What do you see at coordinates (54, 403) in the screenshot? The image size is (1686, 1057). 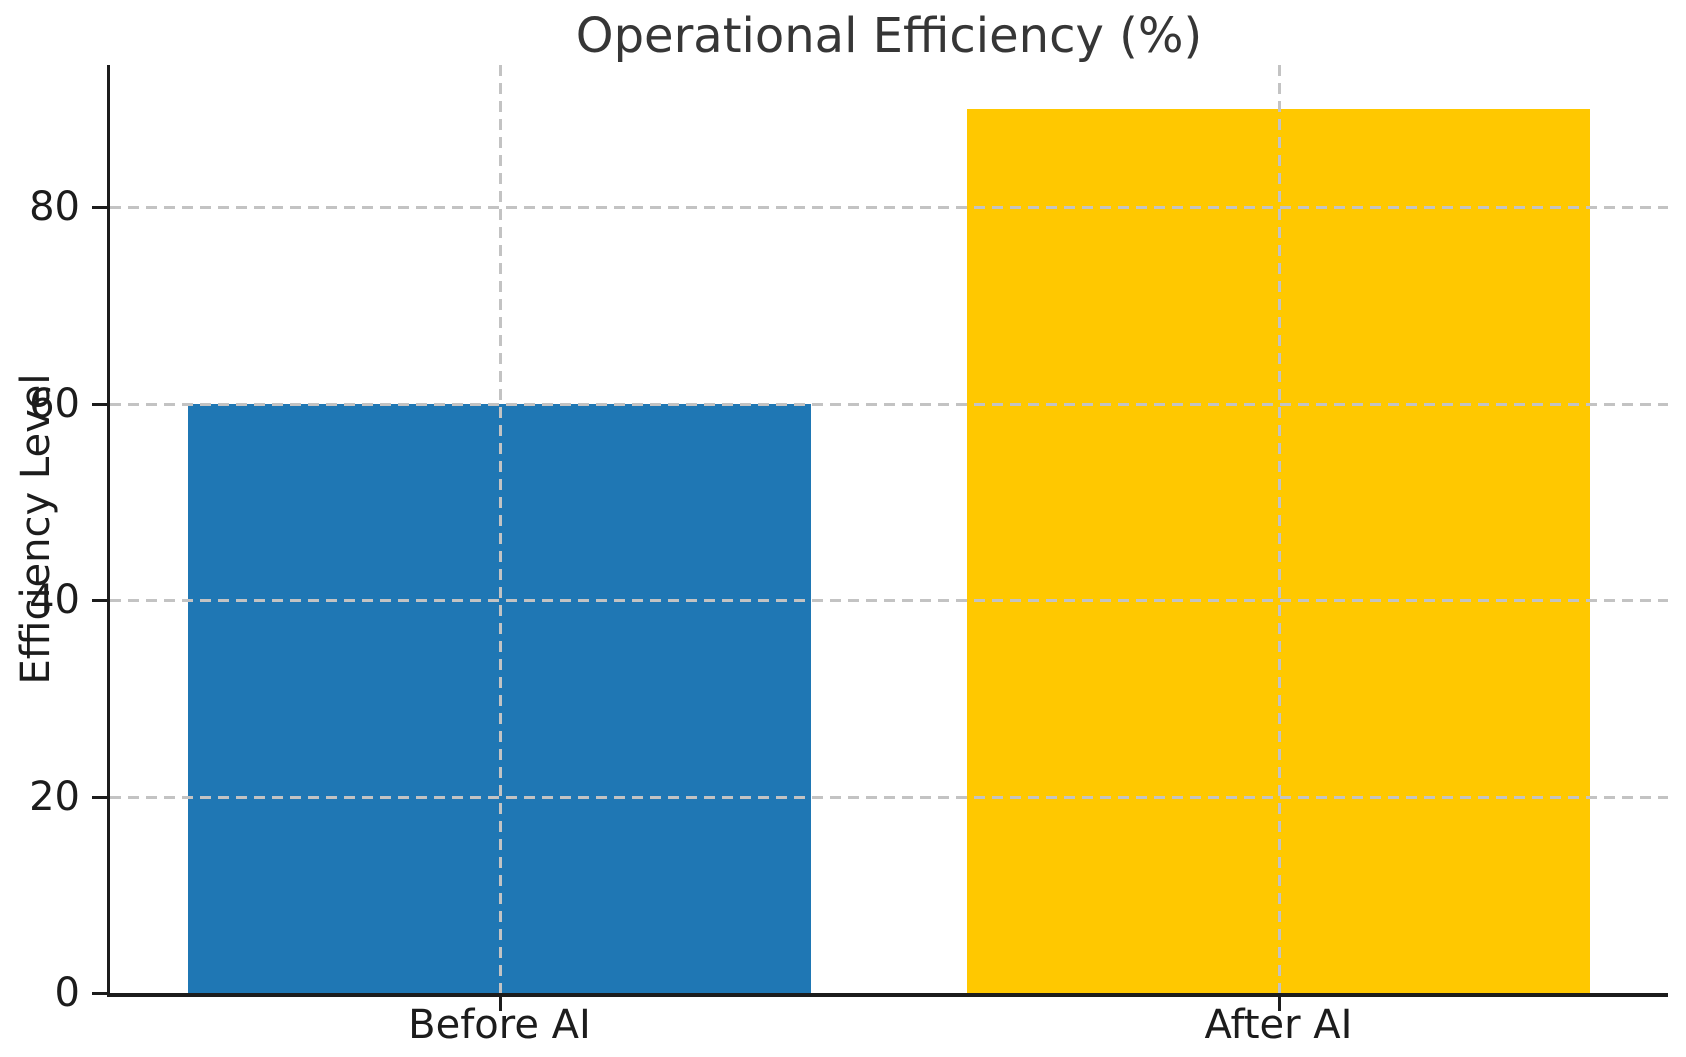 I see `y-tick-label-60: 60` at bounding box center [54, 403].